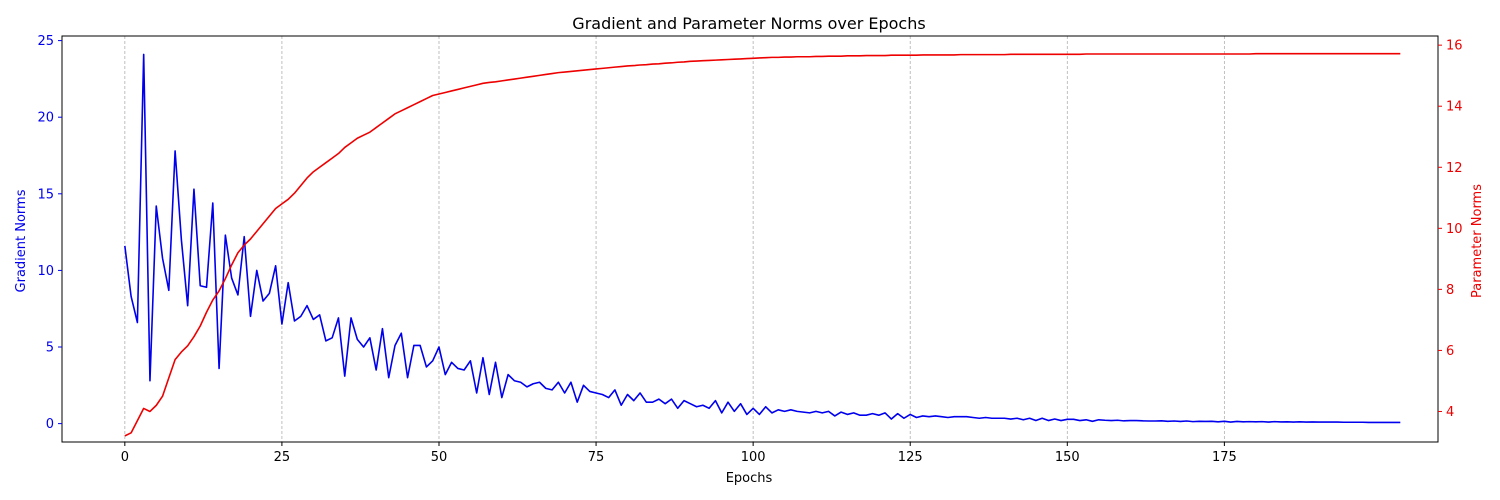  I want to click on x-tick-label: 25, so click(282, 457).